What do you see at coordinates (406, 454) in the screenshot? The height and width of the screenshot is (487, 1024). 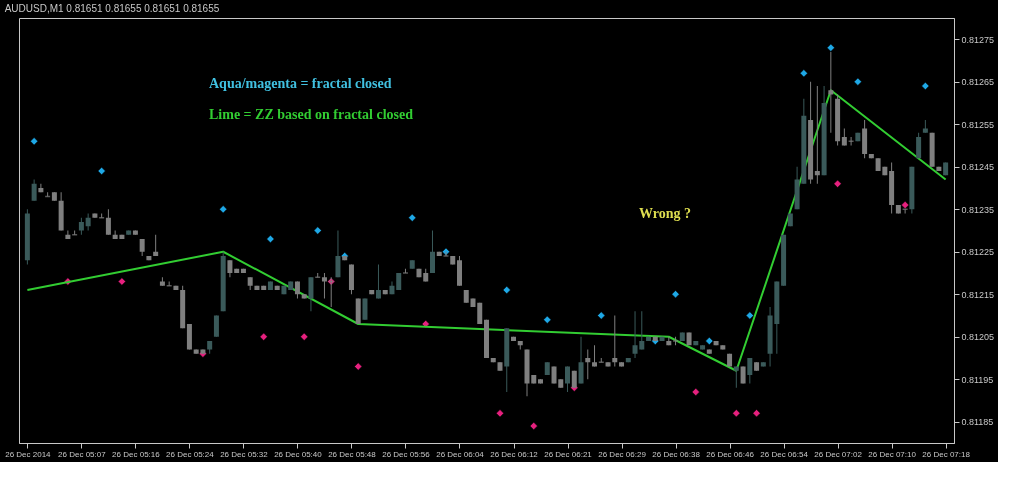 I see `x-tick-label: 26 Dec 05:56` at bounding box center [406, 454].